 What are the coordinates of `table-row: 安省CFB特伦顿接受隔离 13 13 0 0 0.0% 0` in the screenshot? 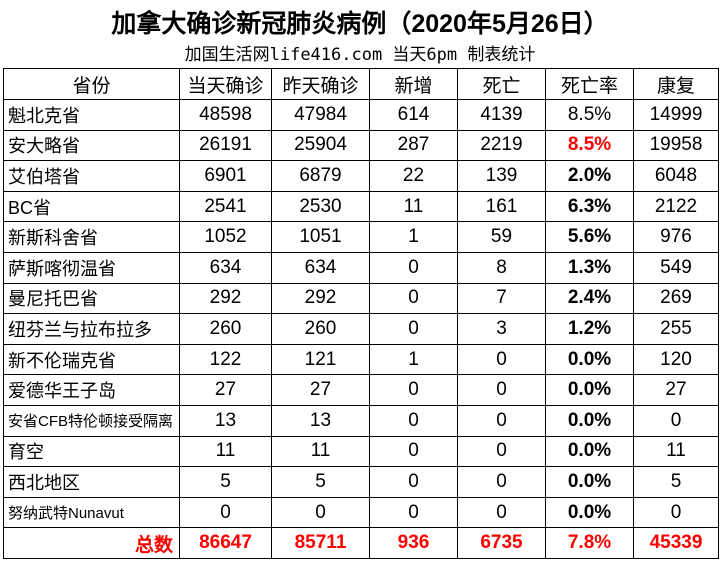 It's located at (361, 420).